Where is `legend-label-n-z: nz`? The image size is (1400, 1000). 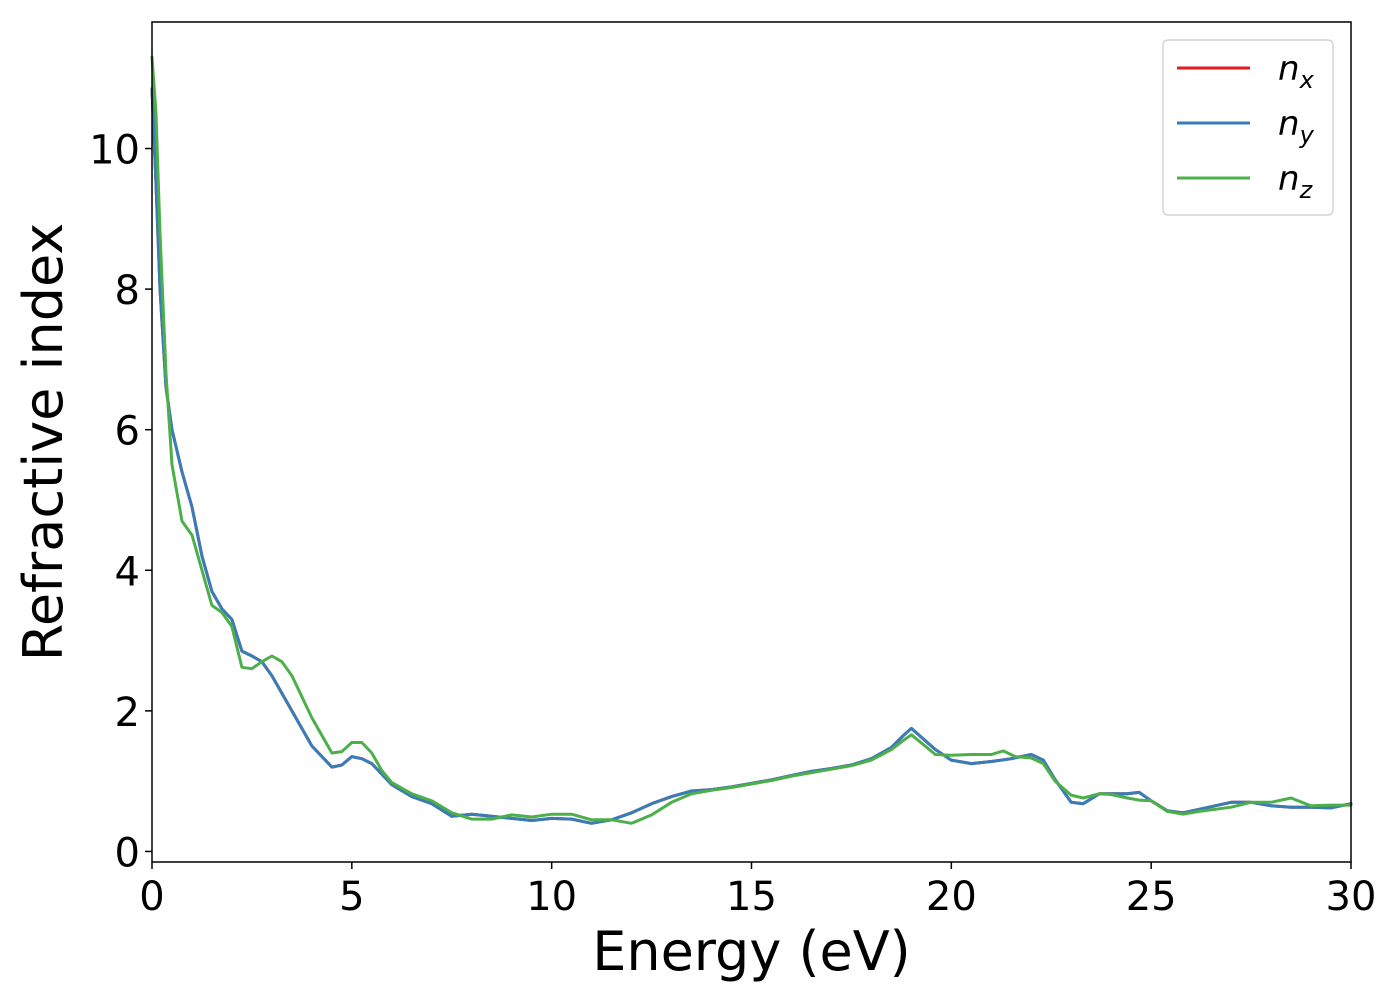
legend-label-n-z: nz is located at coordinates (1296, 181).